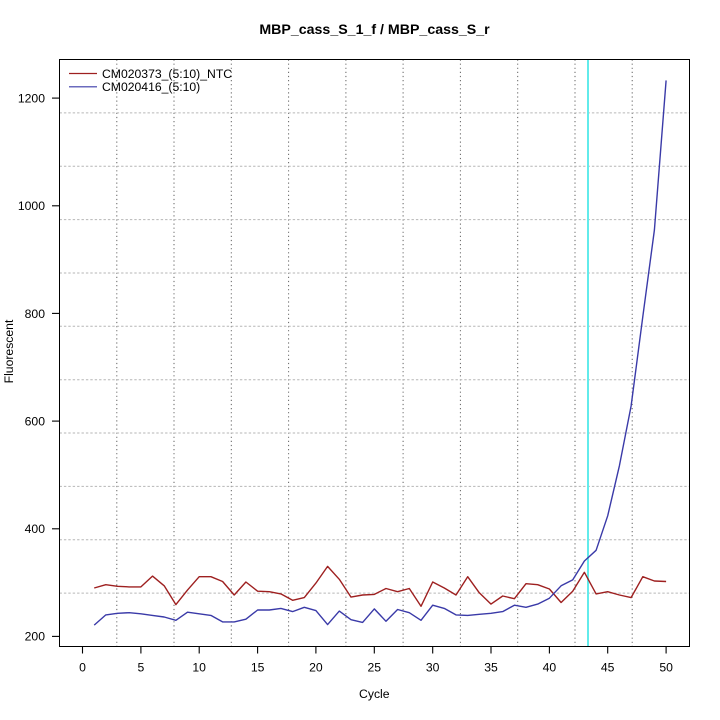  Describe the element at coordinates (31, 206) in the screenshot. I see `svg-text: 1000` at that location.